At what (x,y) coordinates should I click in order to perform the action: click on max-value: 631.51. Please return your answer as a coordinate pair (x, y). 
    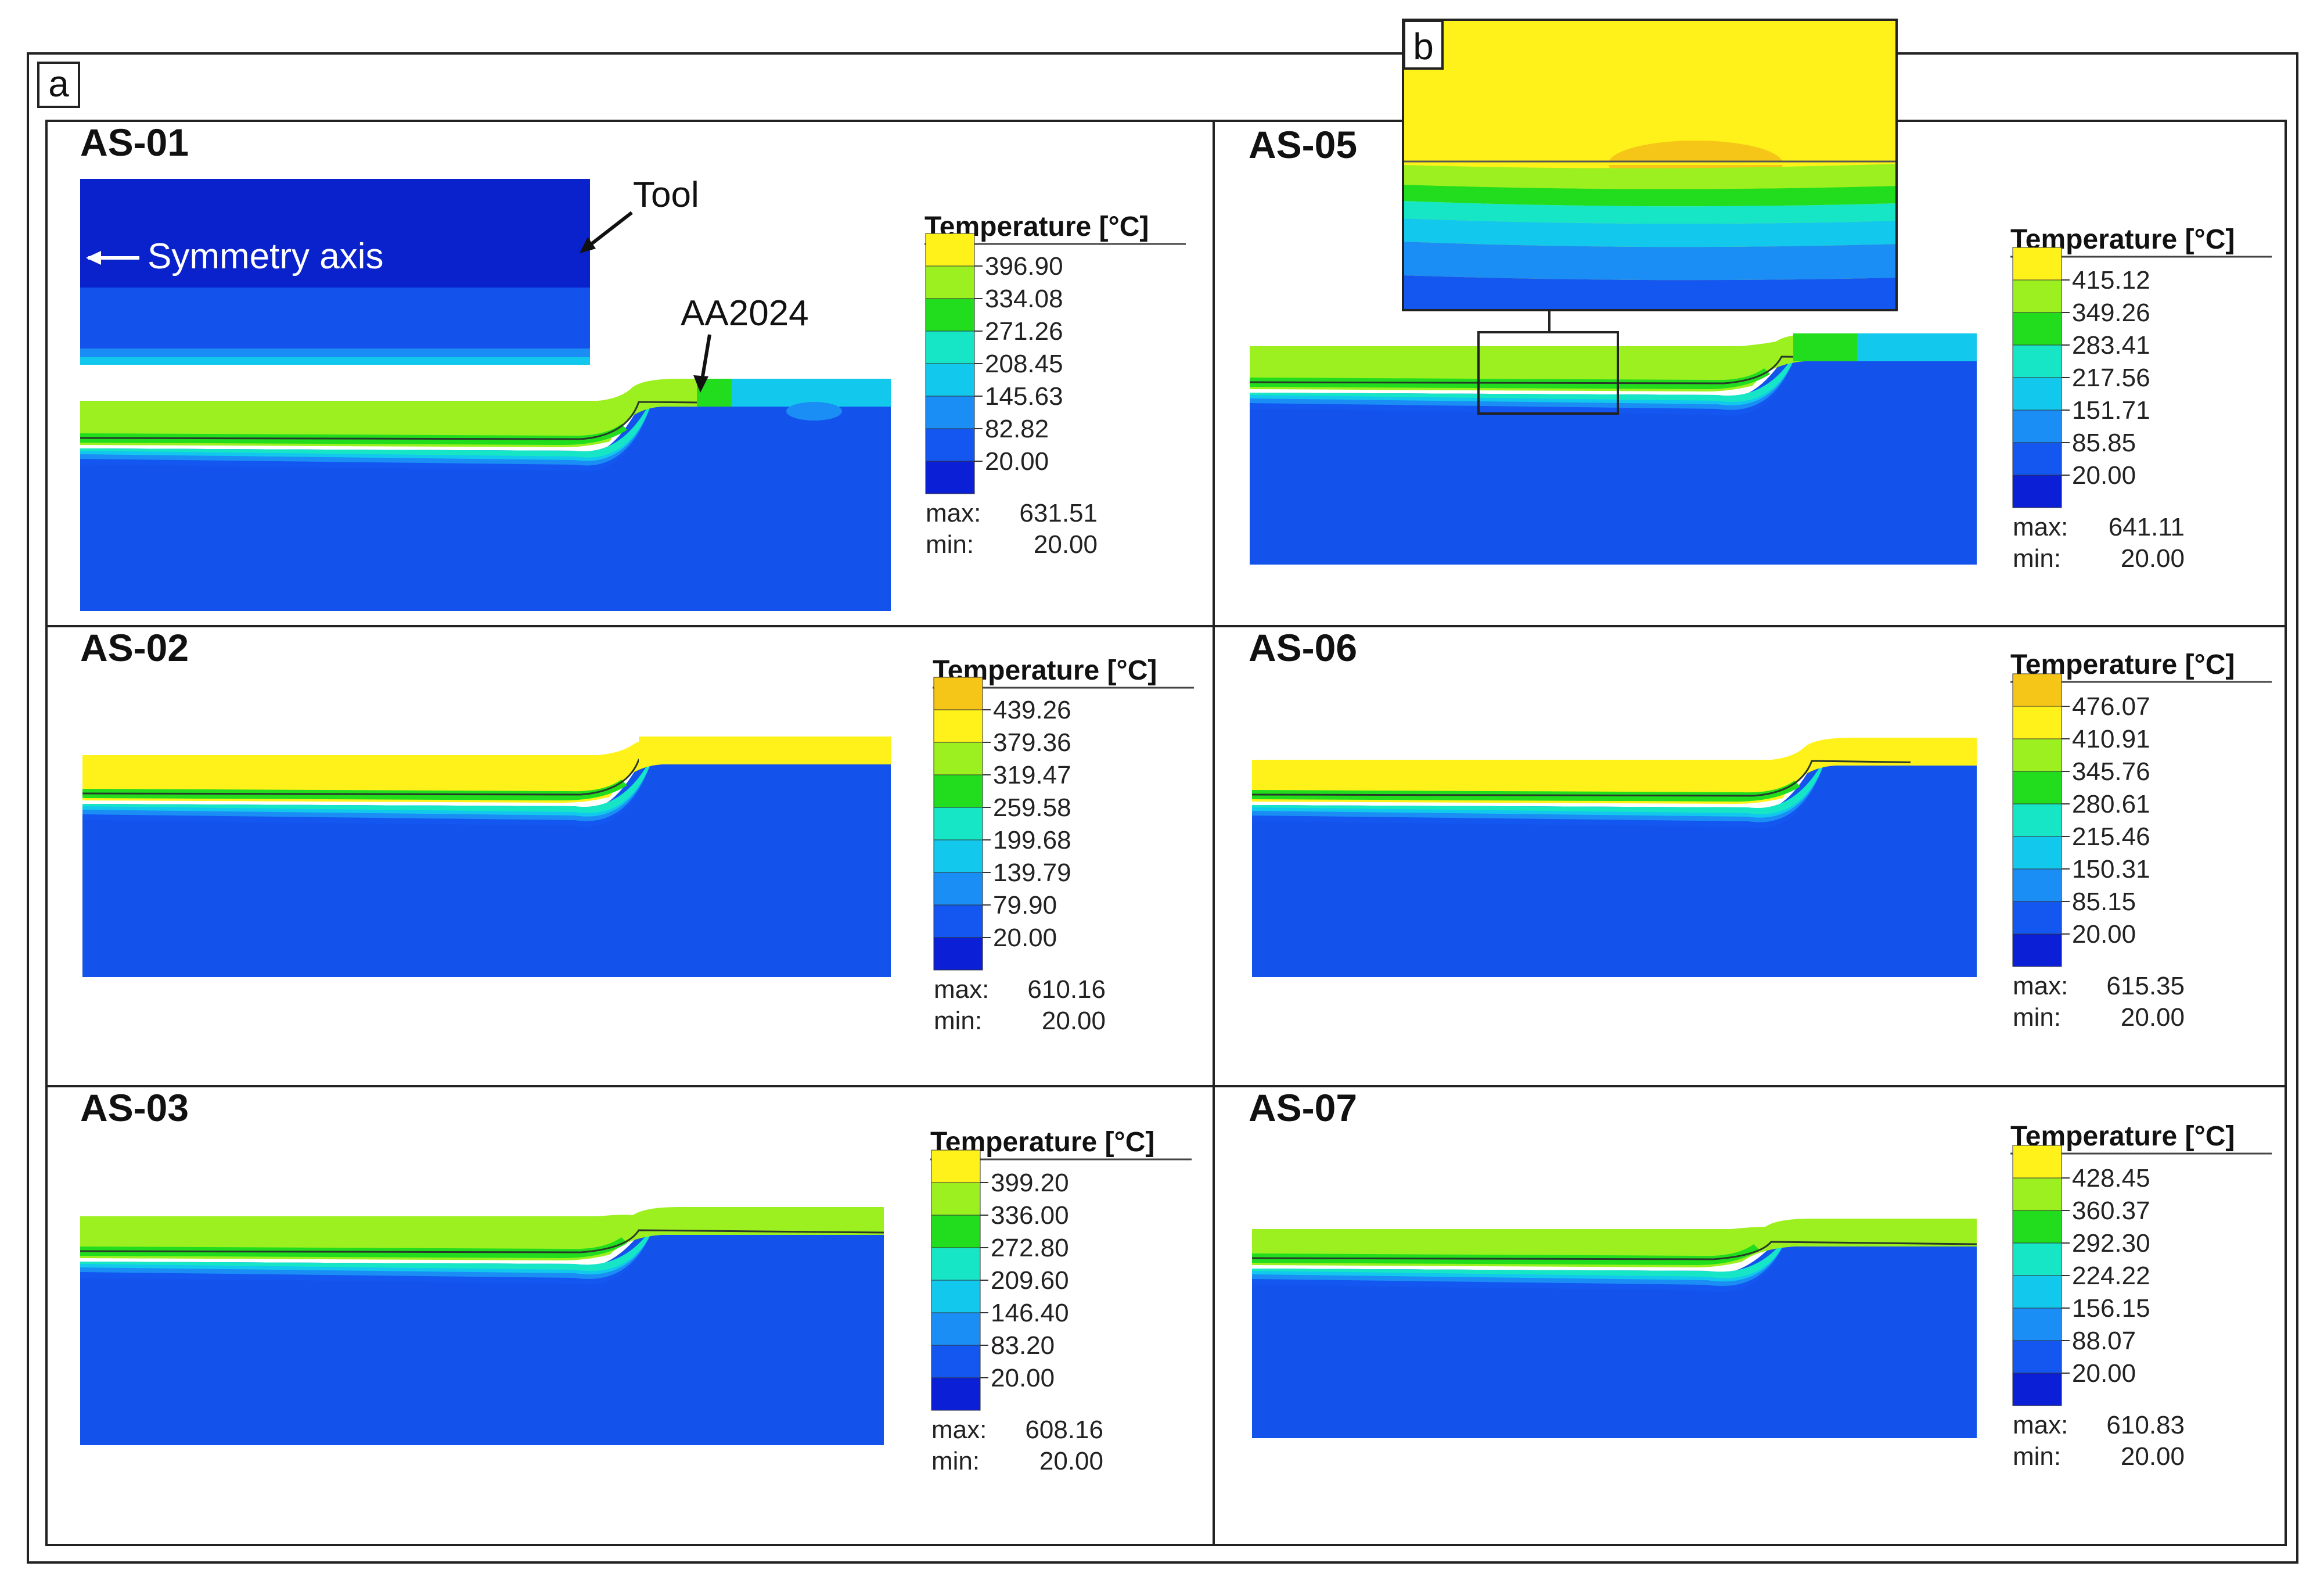
    Looking at the image, I should click on (1058, 513).